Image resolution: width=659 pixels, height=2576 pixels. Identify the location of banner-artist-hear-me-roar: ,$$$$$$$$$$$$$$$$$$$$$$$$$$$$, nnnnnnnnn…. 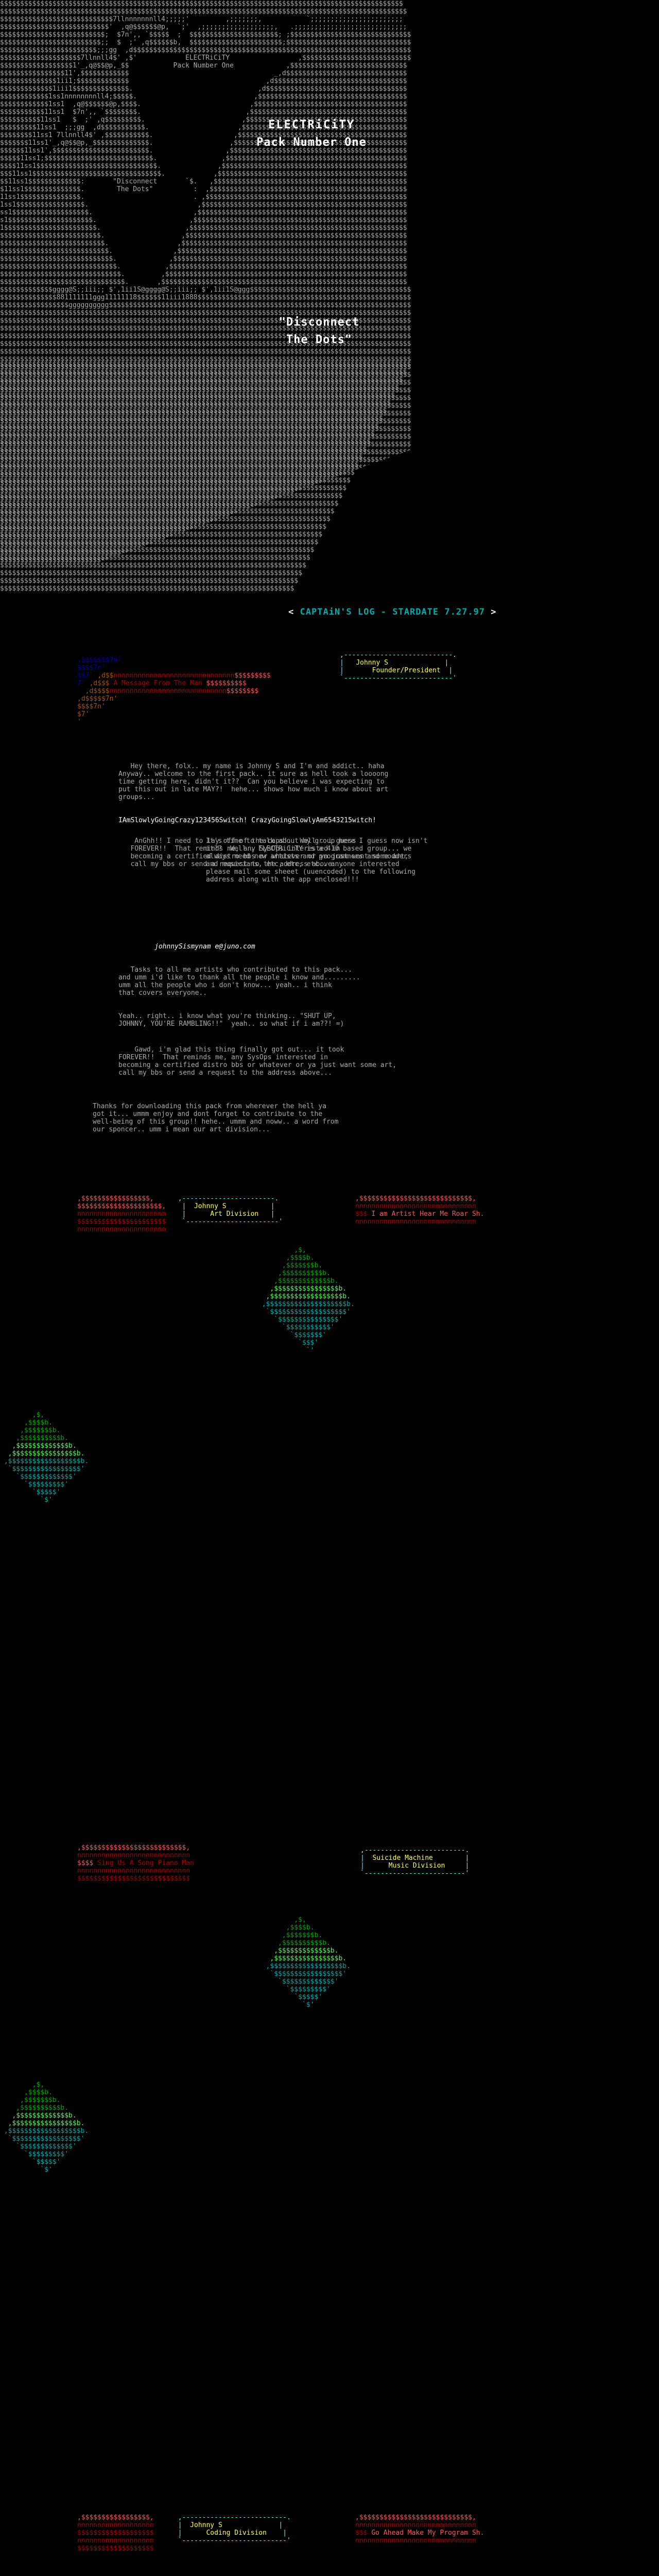
(420, 1210).